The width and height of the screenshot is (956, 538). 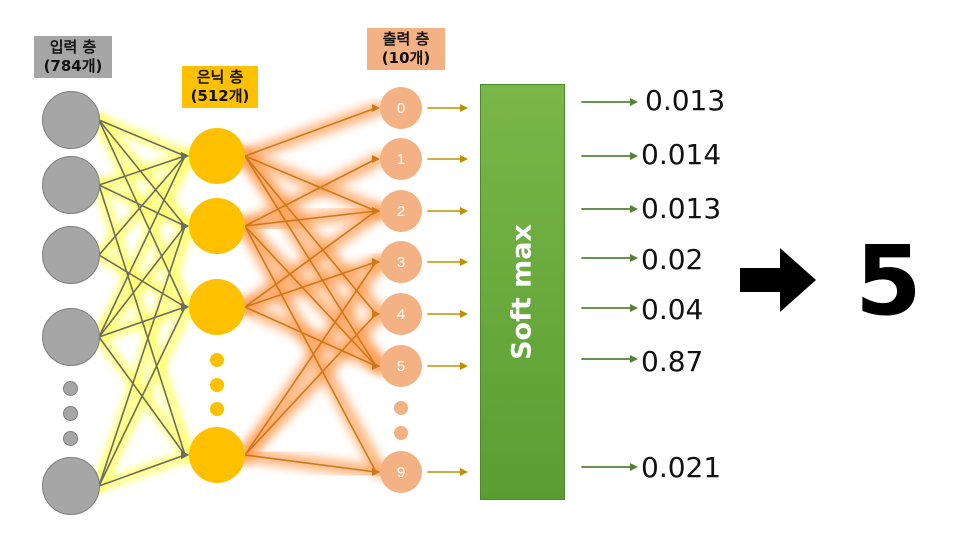 I want to click on output-layer-count: (10개), so click(x=406, y=58).